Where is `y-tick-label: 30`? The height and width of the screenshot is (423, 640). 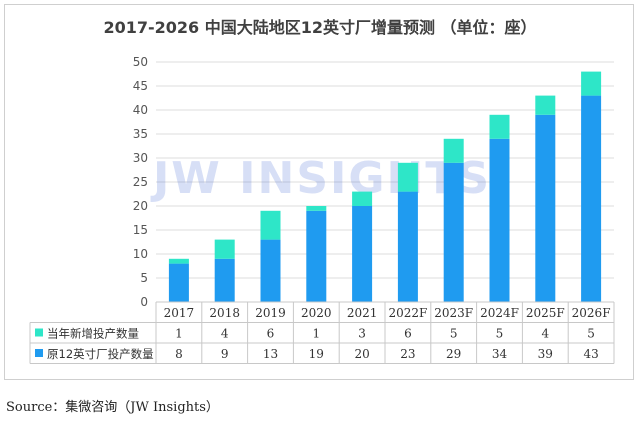
y-tick-label: 30 is located at coordinates (140, 158).